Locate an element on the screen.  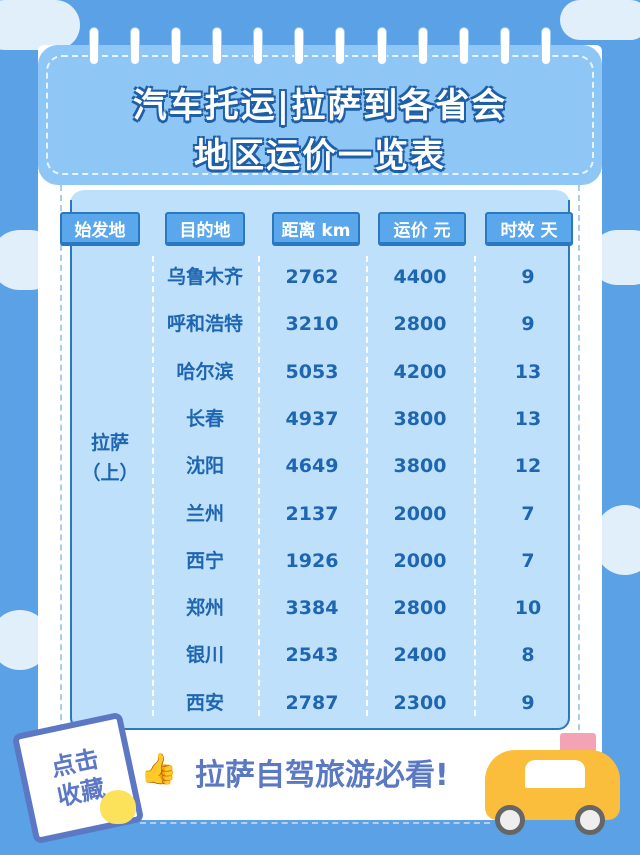
cell-distance: 4937 is located at coordinates (312, 418).